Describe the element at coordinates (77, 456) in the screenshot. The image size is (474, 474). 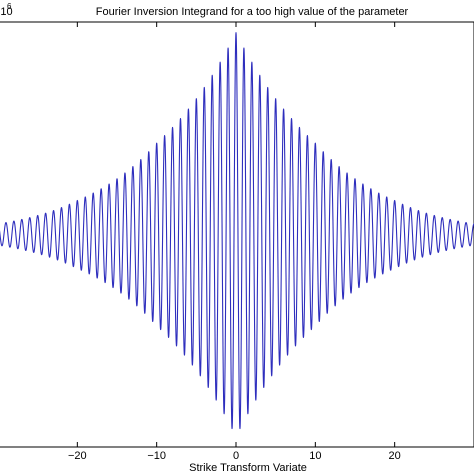
I see `x-tick-label: −20` at that location.